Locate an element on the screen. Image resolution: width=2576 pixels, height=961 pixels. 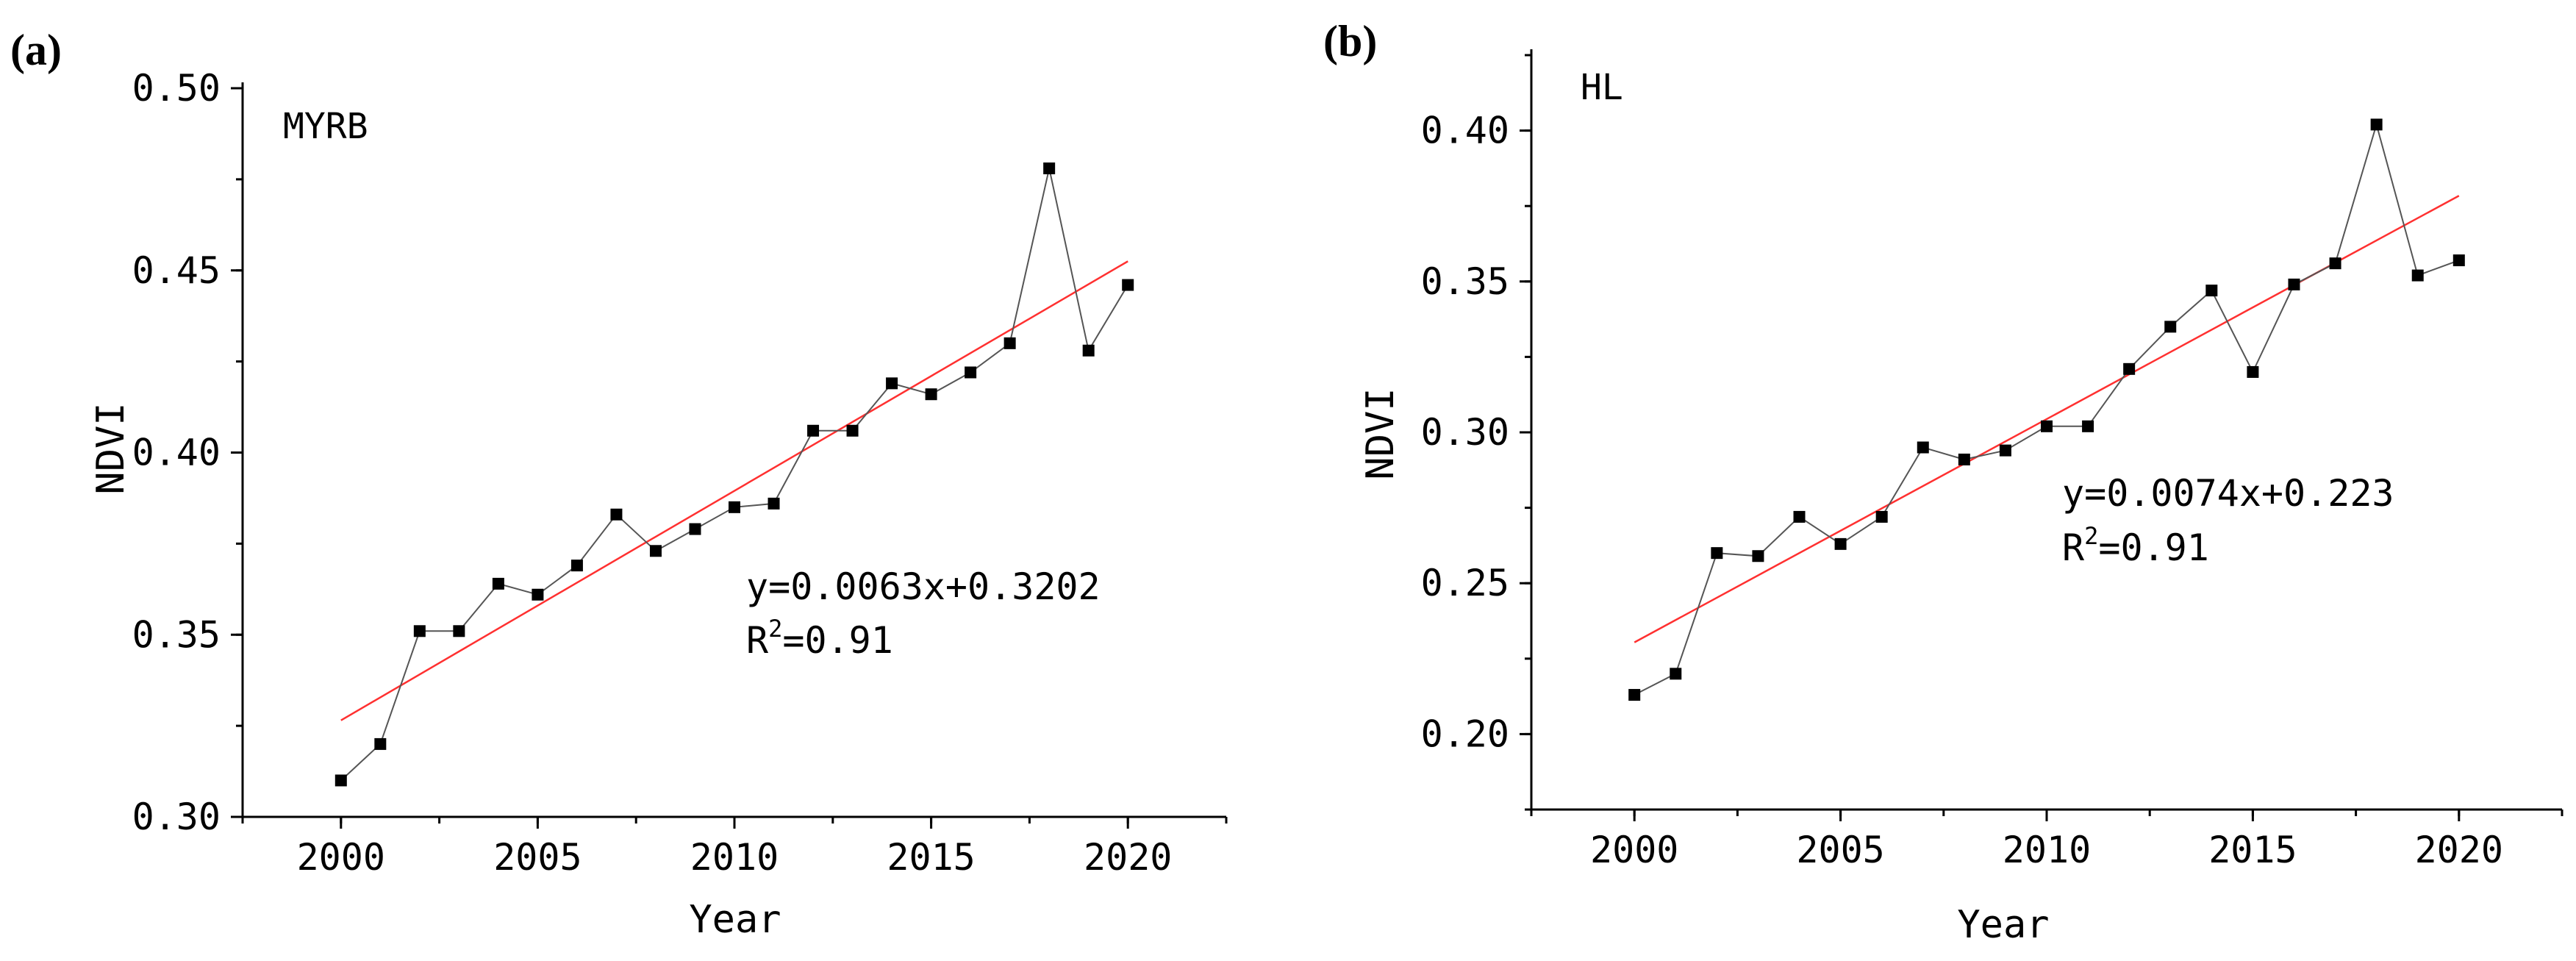
panel-label: (a) is located at coordinates (36, 50).